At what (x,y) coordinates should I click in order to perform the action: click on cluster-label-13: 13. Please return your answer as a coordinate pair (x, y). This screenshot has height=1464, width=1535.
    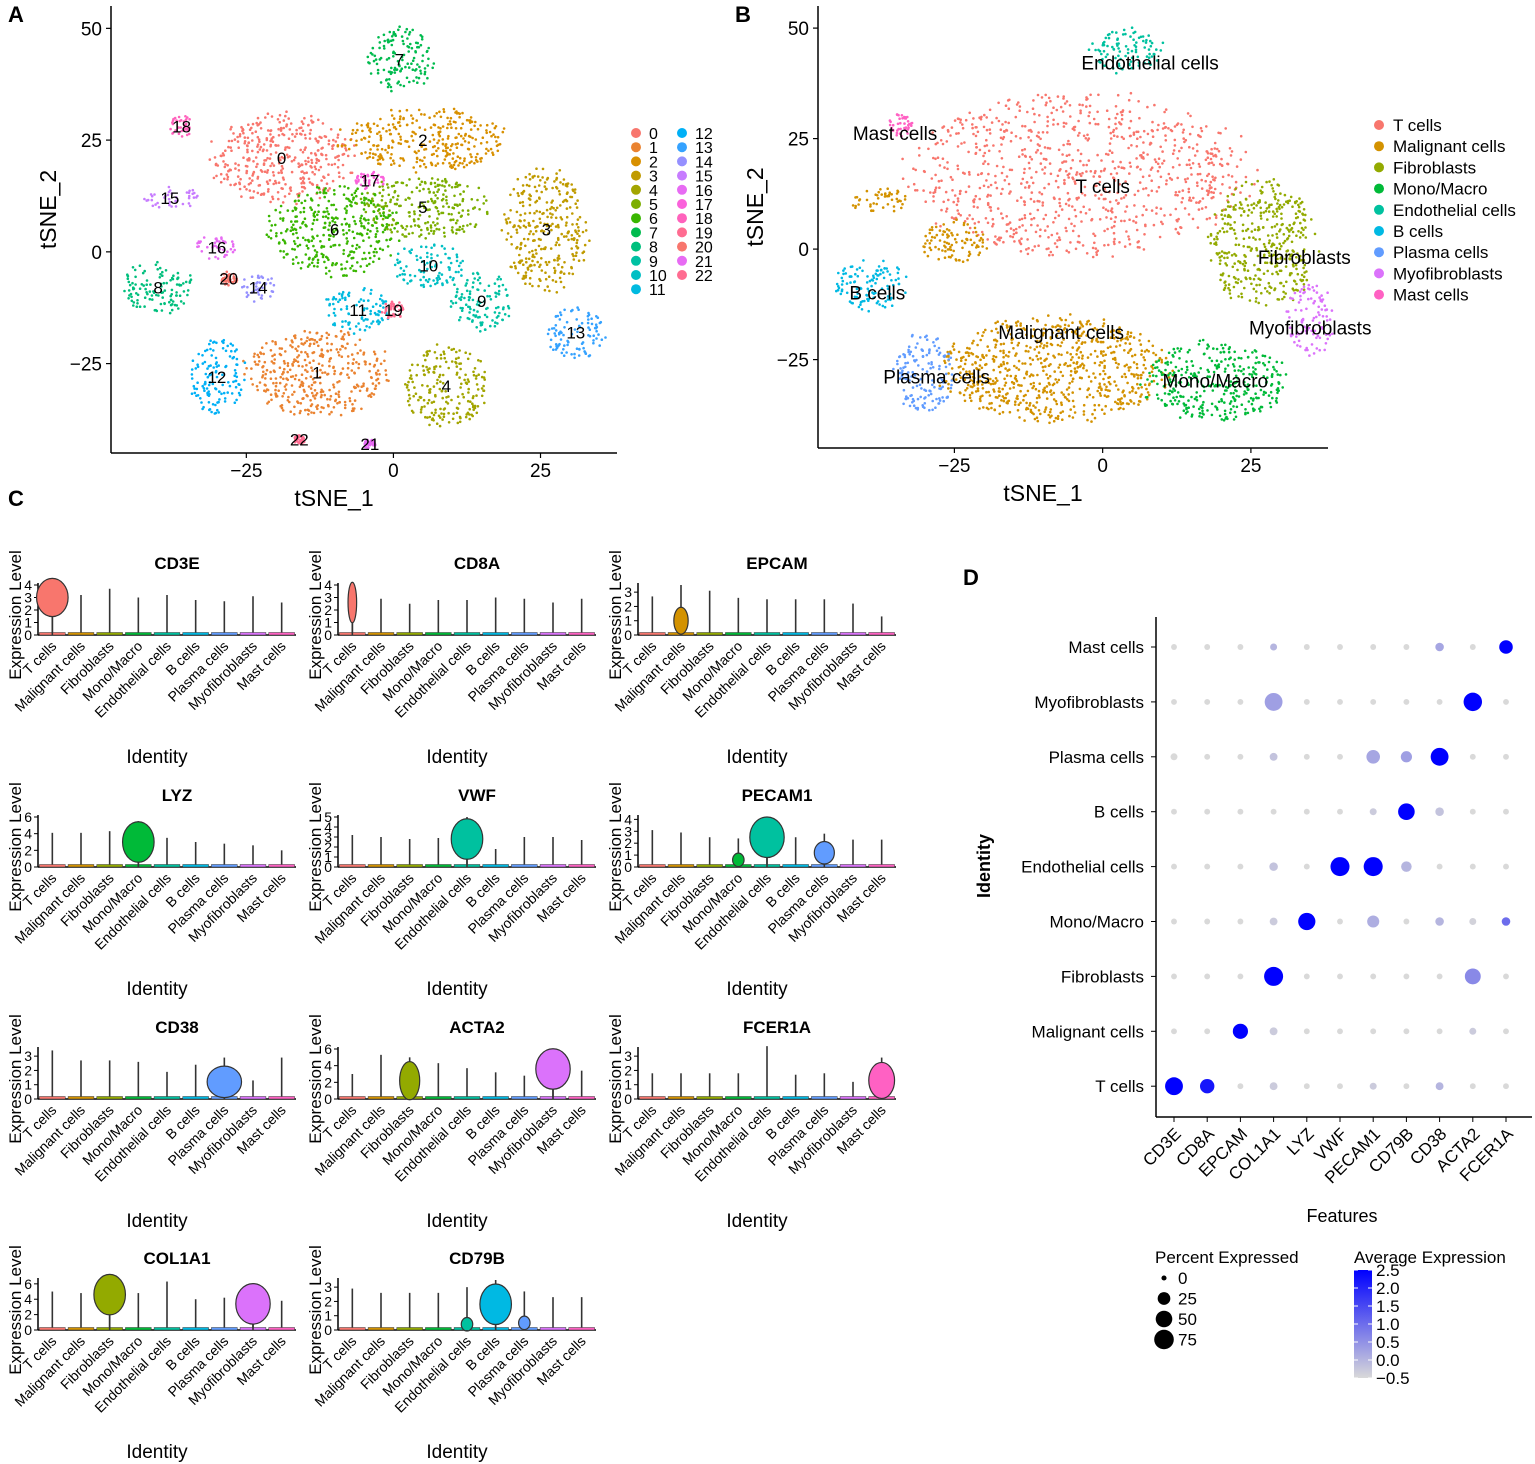
    Looking at the image, I should click on (575, 332).